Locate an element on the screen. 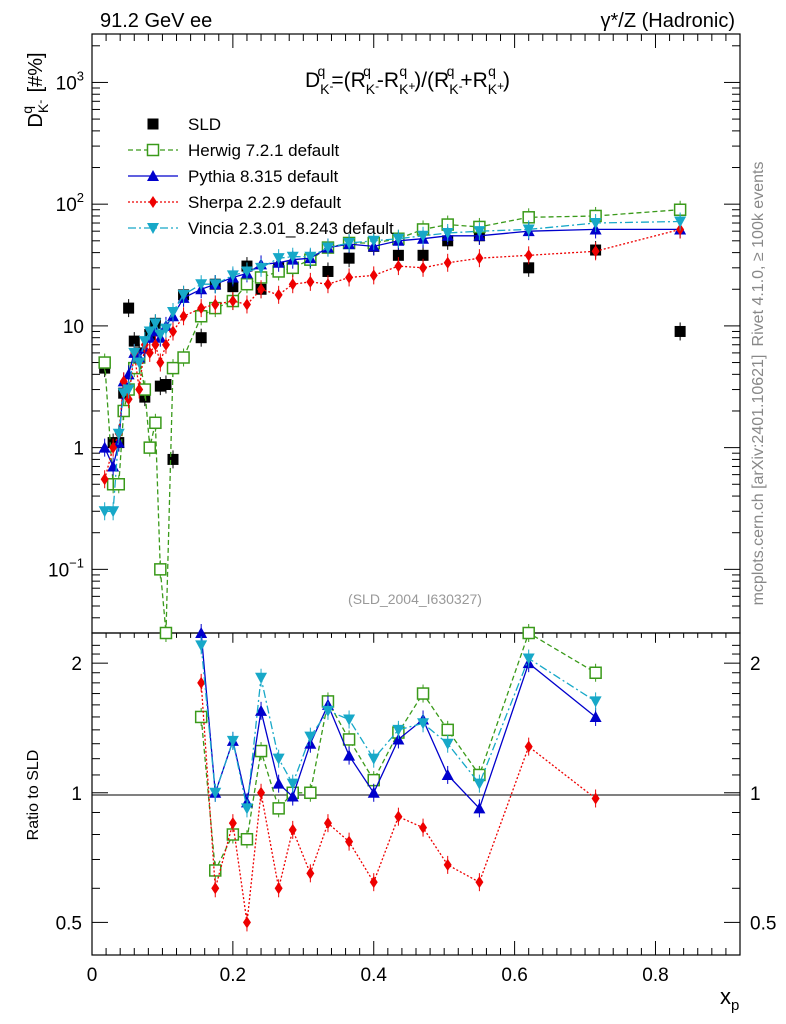 Image resolution: width=786 pixels, height=1024 pixels. legend-marker-sherpa is located at coordinates (153, 202).